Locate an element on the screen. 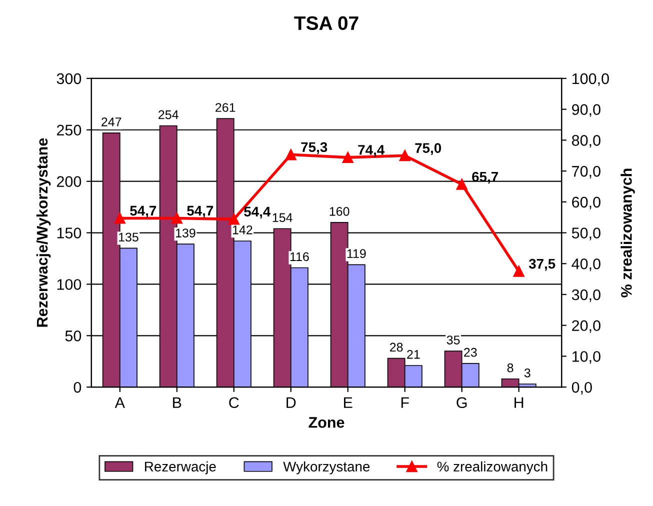  data-label: 75,0 is located at coordinates (428, 149).